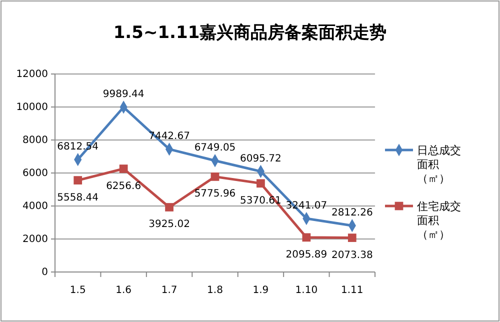 The width and height of the screenshot is (500, 322). Describe the element at coordinates (352, 290) in the screenshot. I see `x-tick-label: 1.11` at that location.